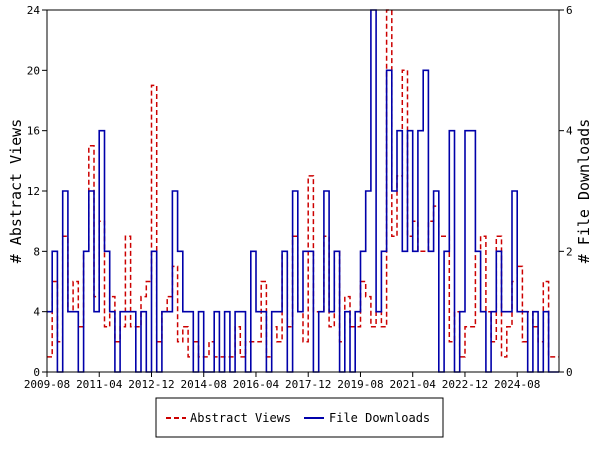  I want to click on y-grid-ticks-left: 0 4 8 12 16 20 24, so click(37, 191).